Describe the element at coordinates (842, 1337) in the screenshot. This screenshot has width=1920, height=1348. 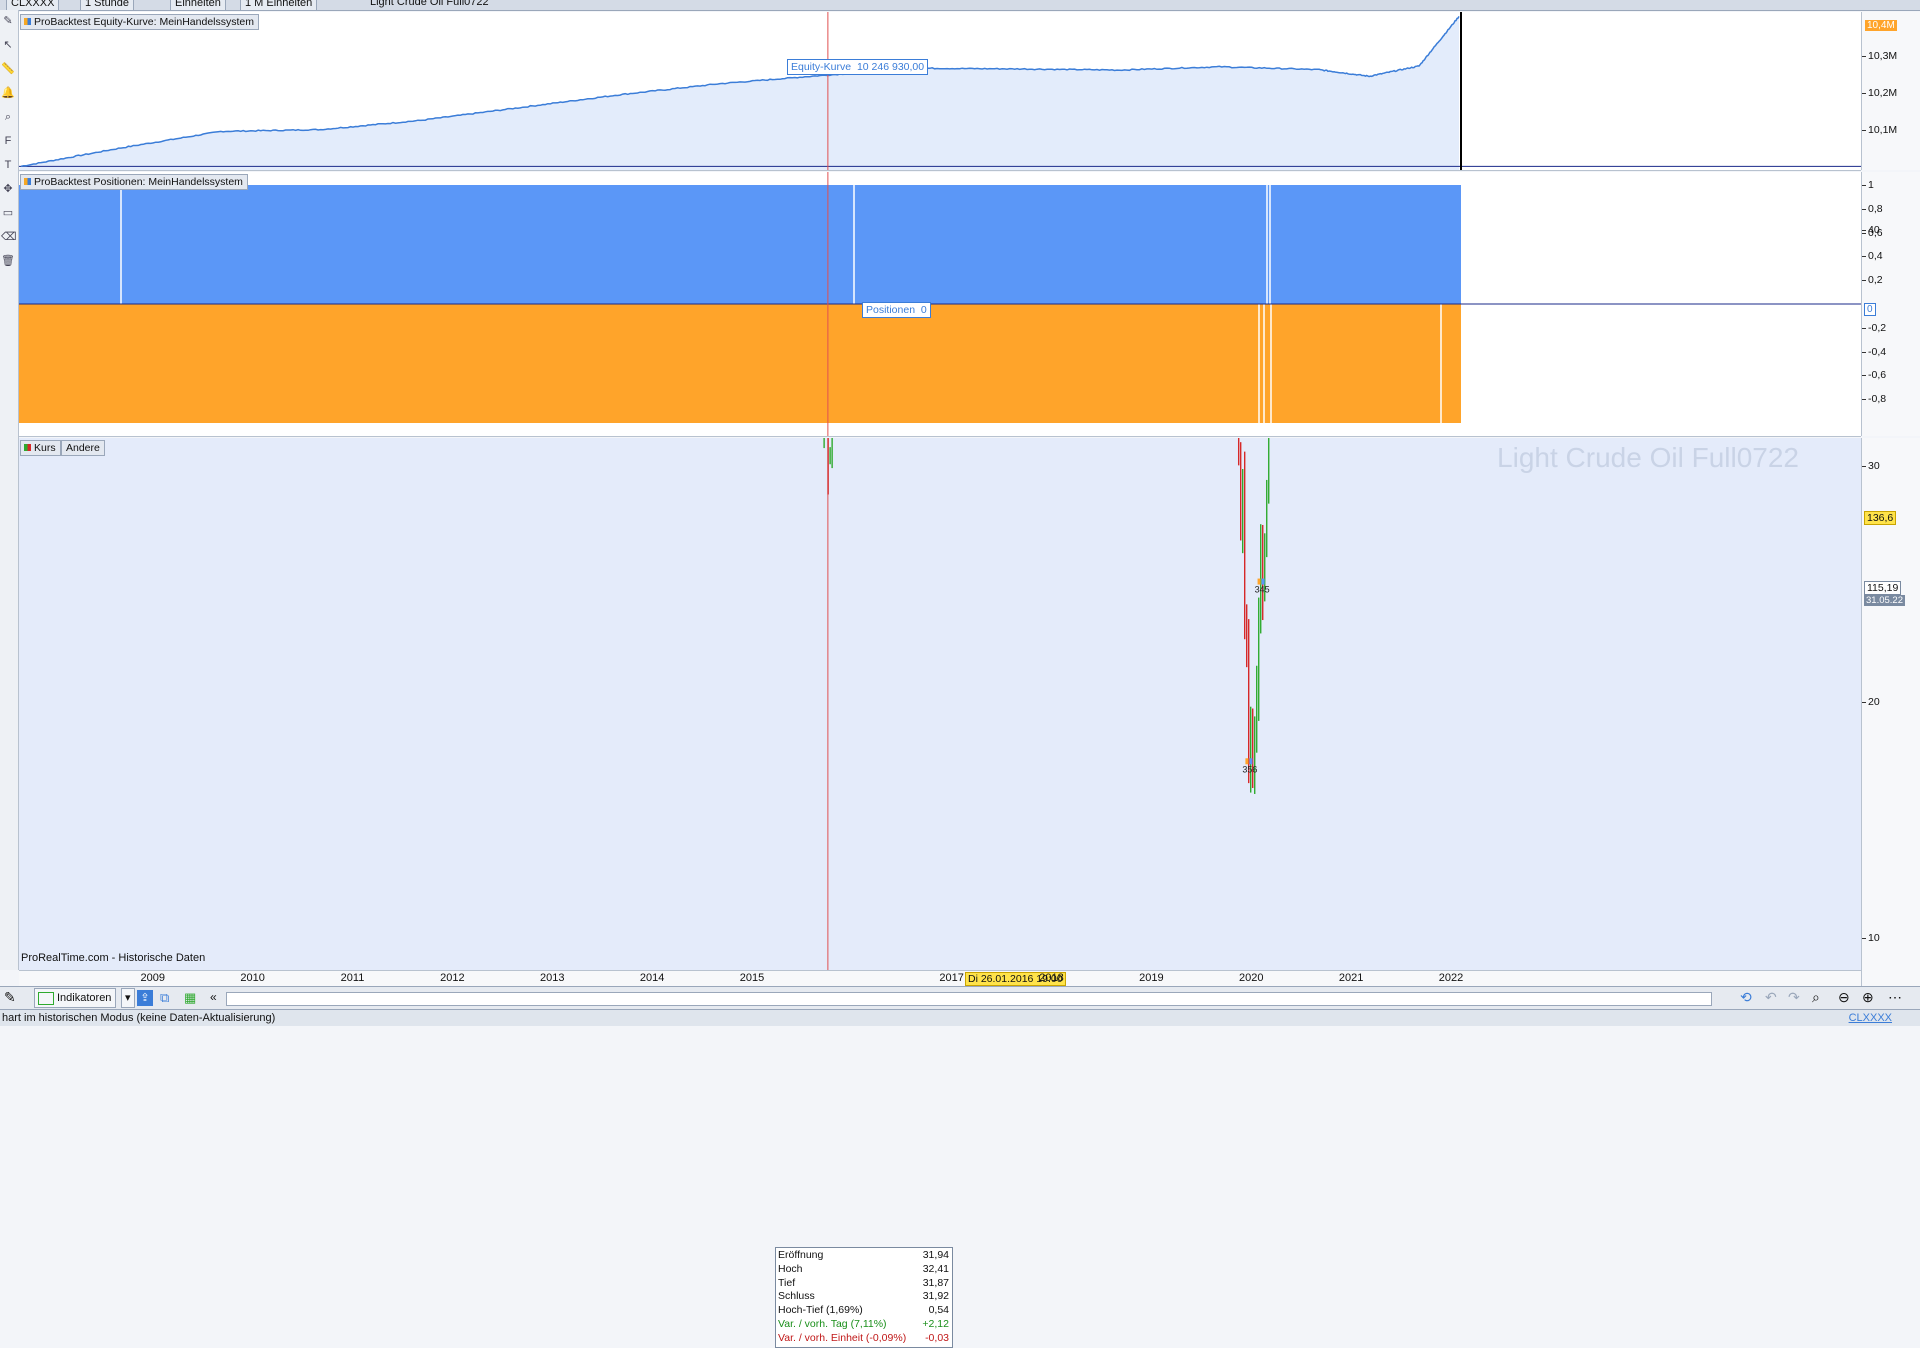
I see `infobox-key: Var. / vorh. Einheit (-0,09%)` at that location.